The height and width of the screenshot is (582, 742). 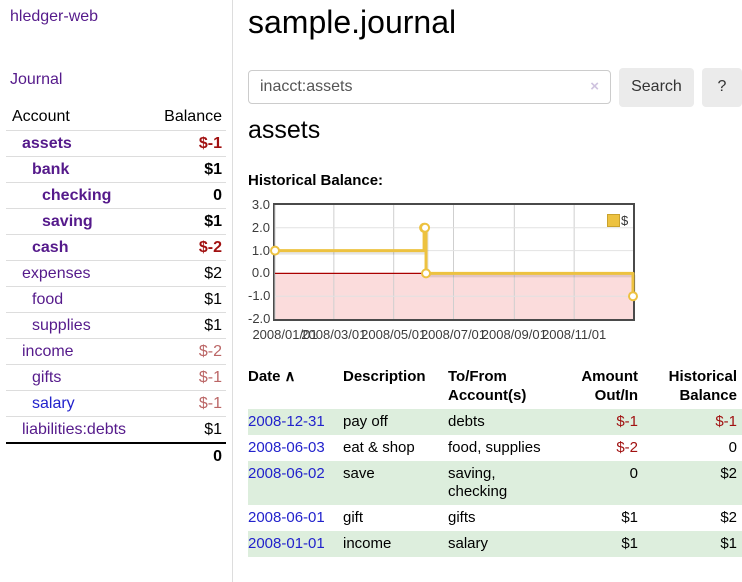 What do you see at coordinates (116, 456) in the screenshot?
I see `accounts-total-row: 0` at bounding box center [116, 456].